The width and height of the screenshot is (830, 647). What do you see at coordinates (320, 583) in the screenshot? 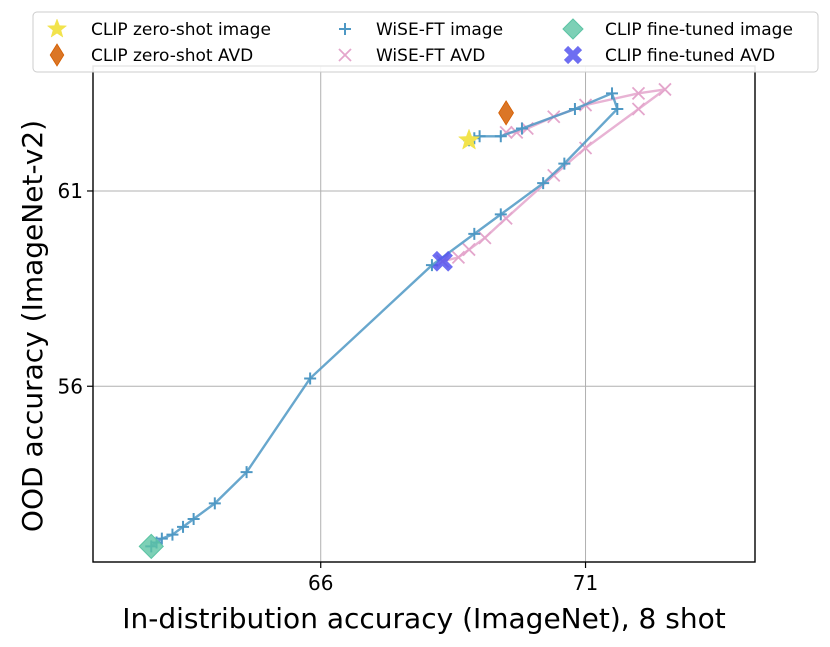
I see `x-tick-label: 66` at bounding box center [320, 583].